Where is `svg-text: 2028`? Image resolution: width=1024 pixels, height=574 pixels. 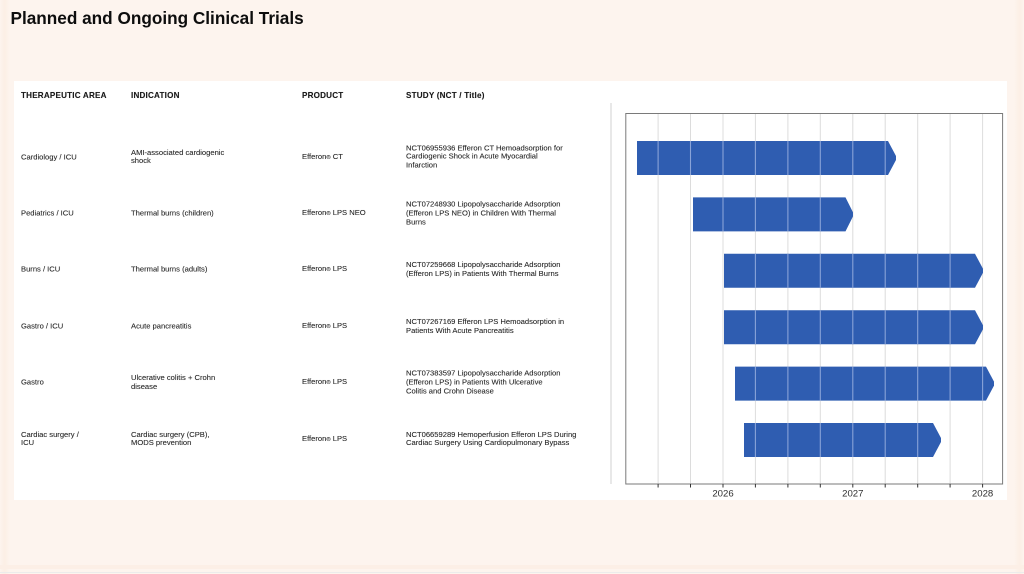
svg-text: 2028 is located at coordinates (982, 494).